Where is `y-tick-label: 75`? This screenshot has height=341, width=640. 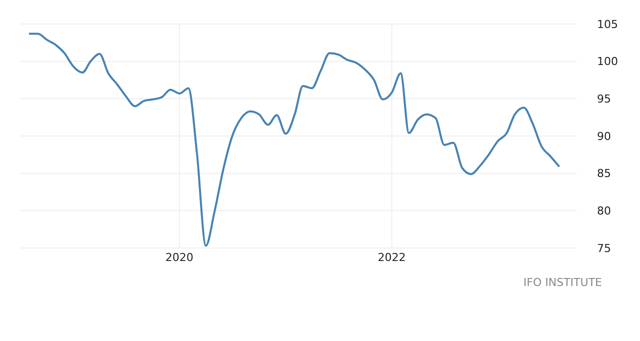
y-tick-label: 75 is located at coordinates (604, 248).